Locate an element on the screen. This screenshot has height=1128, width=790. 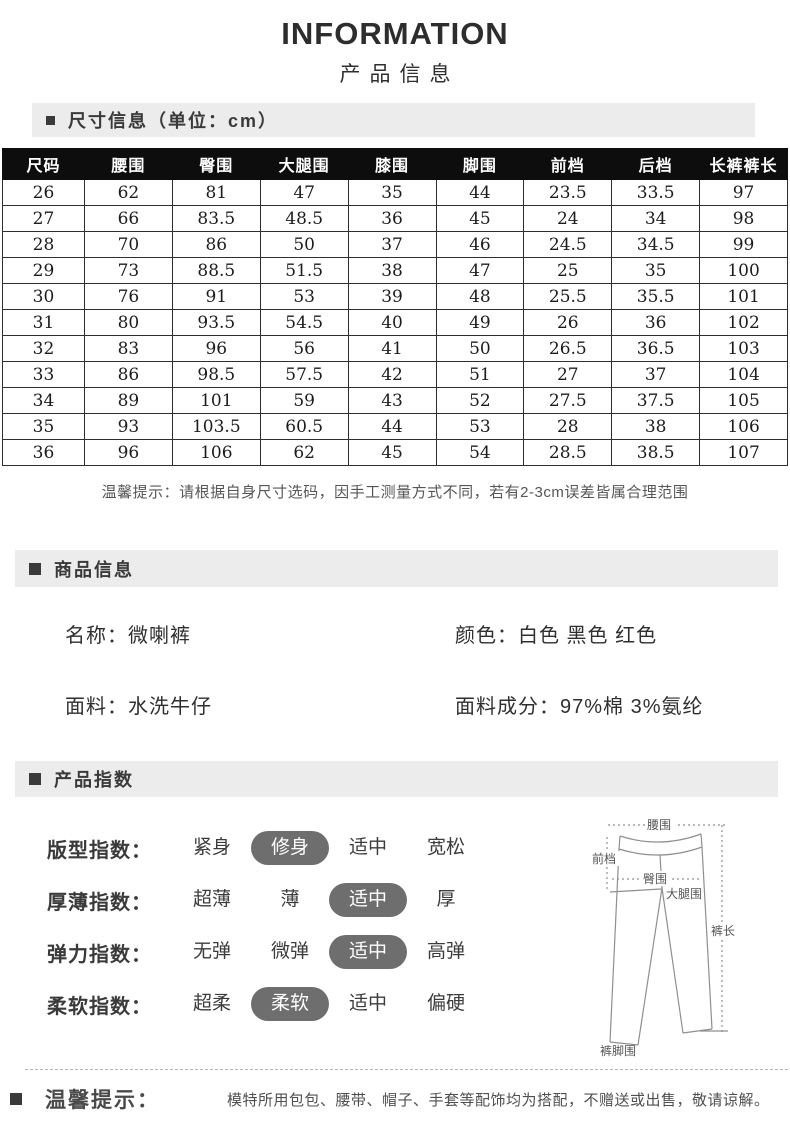
product-color: 颜色：白色 黑色 红色 is located at coordinates (556, 636).